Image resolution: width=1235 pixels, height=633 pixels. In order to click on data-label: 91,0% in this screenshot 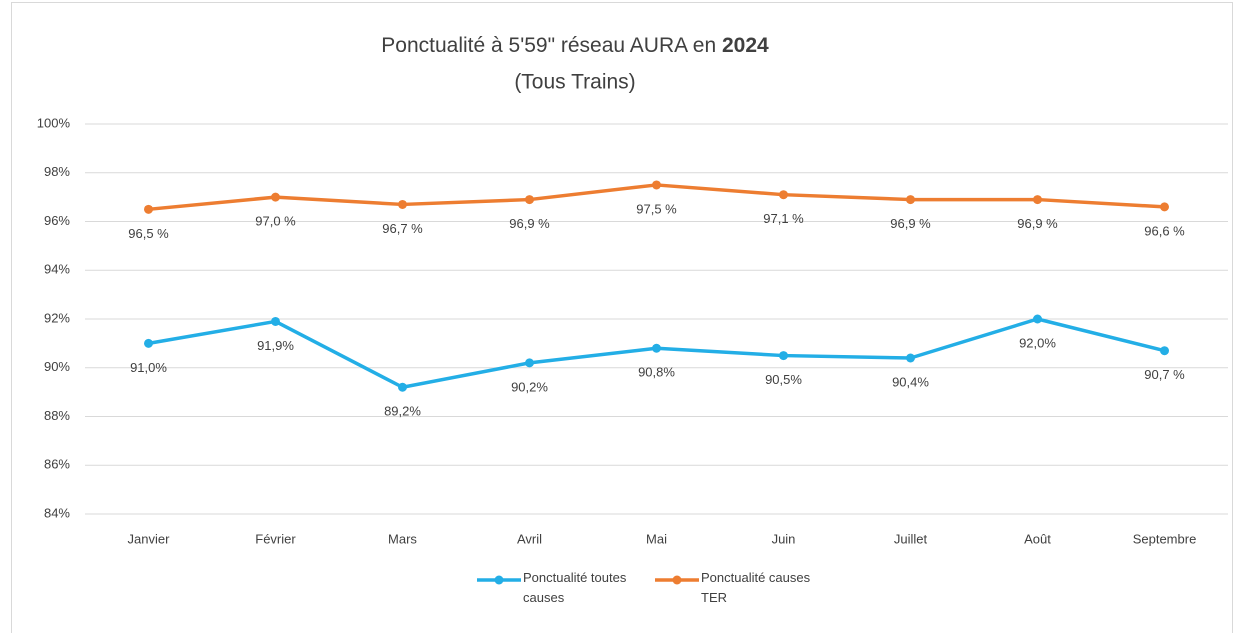, I will do `click(148, 367)`.